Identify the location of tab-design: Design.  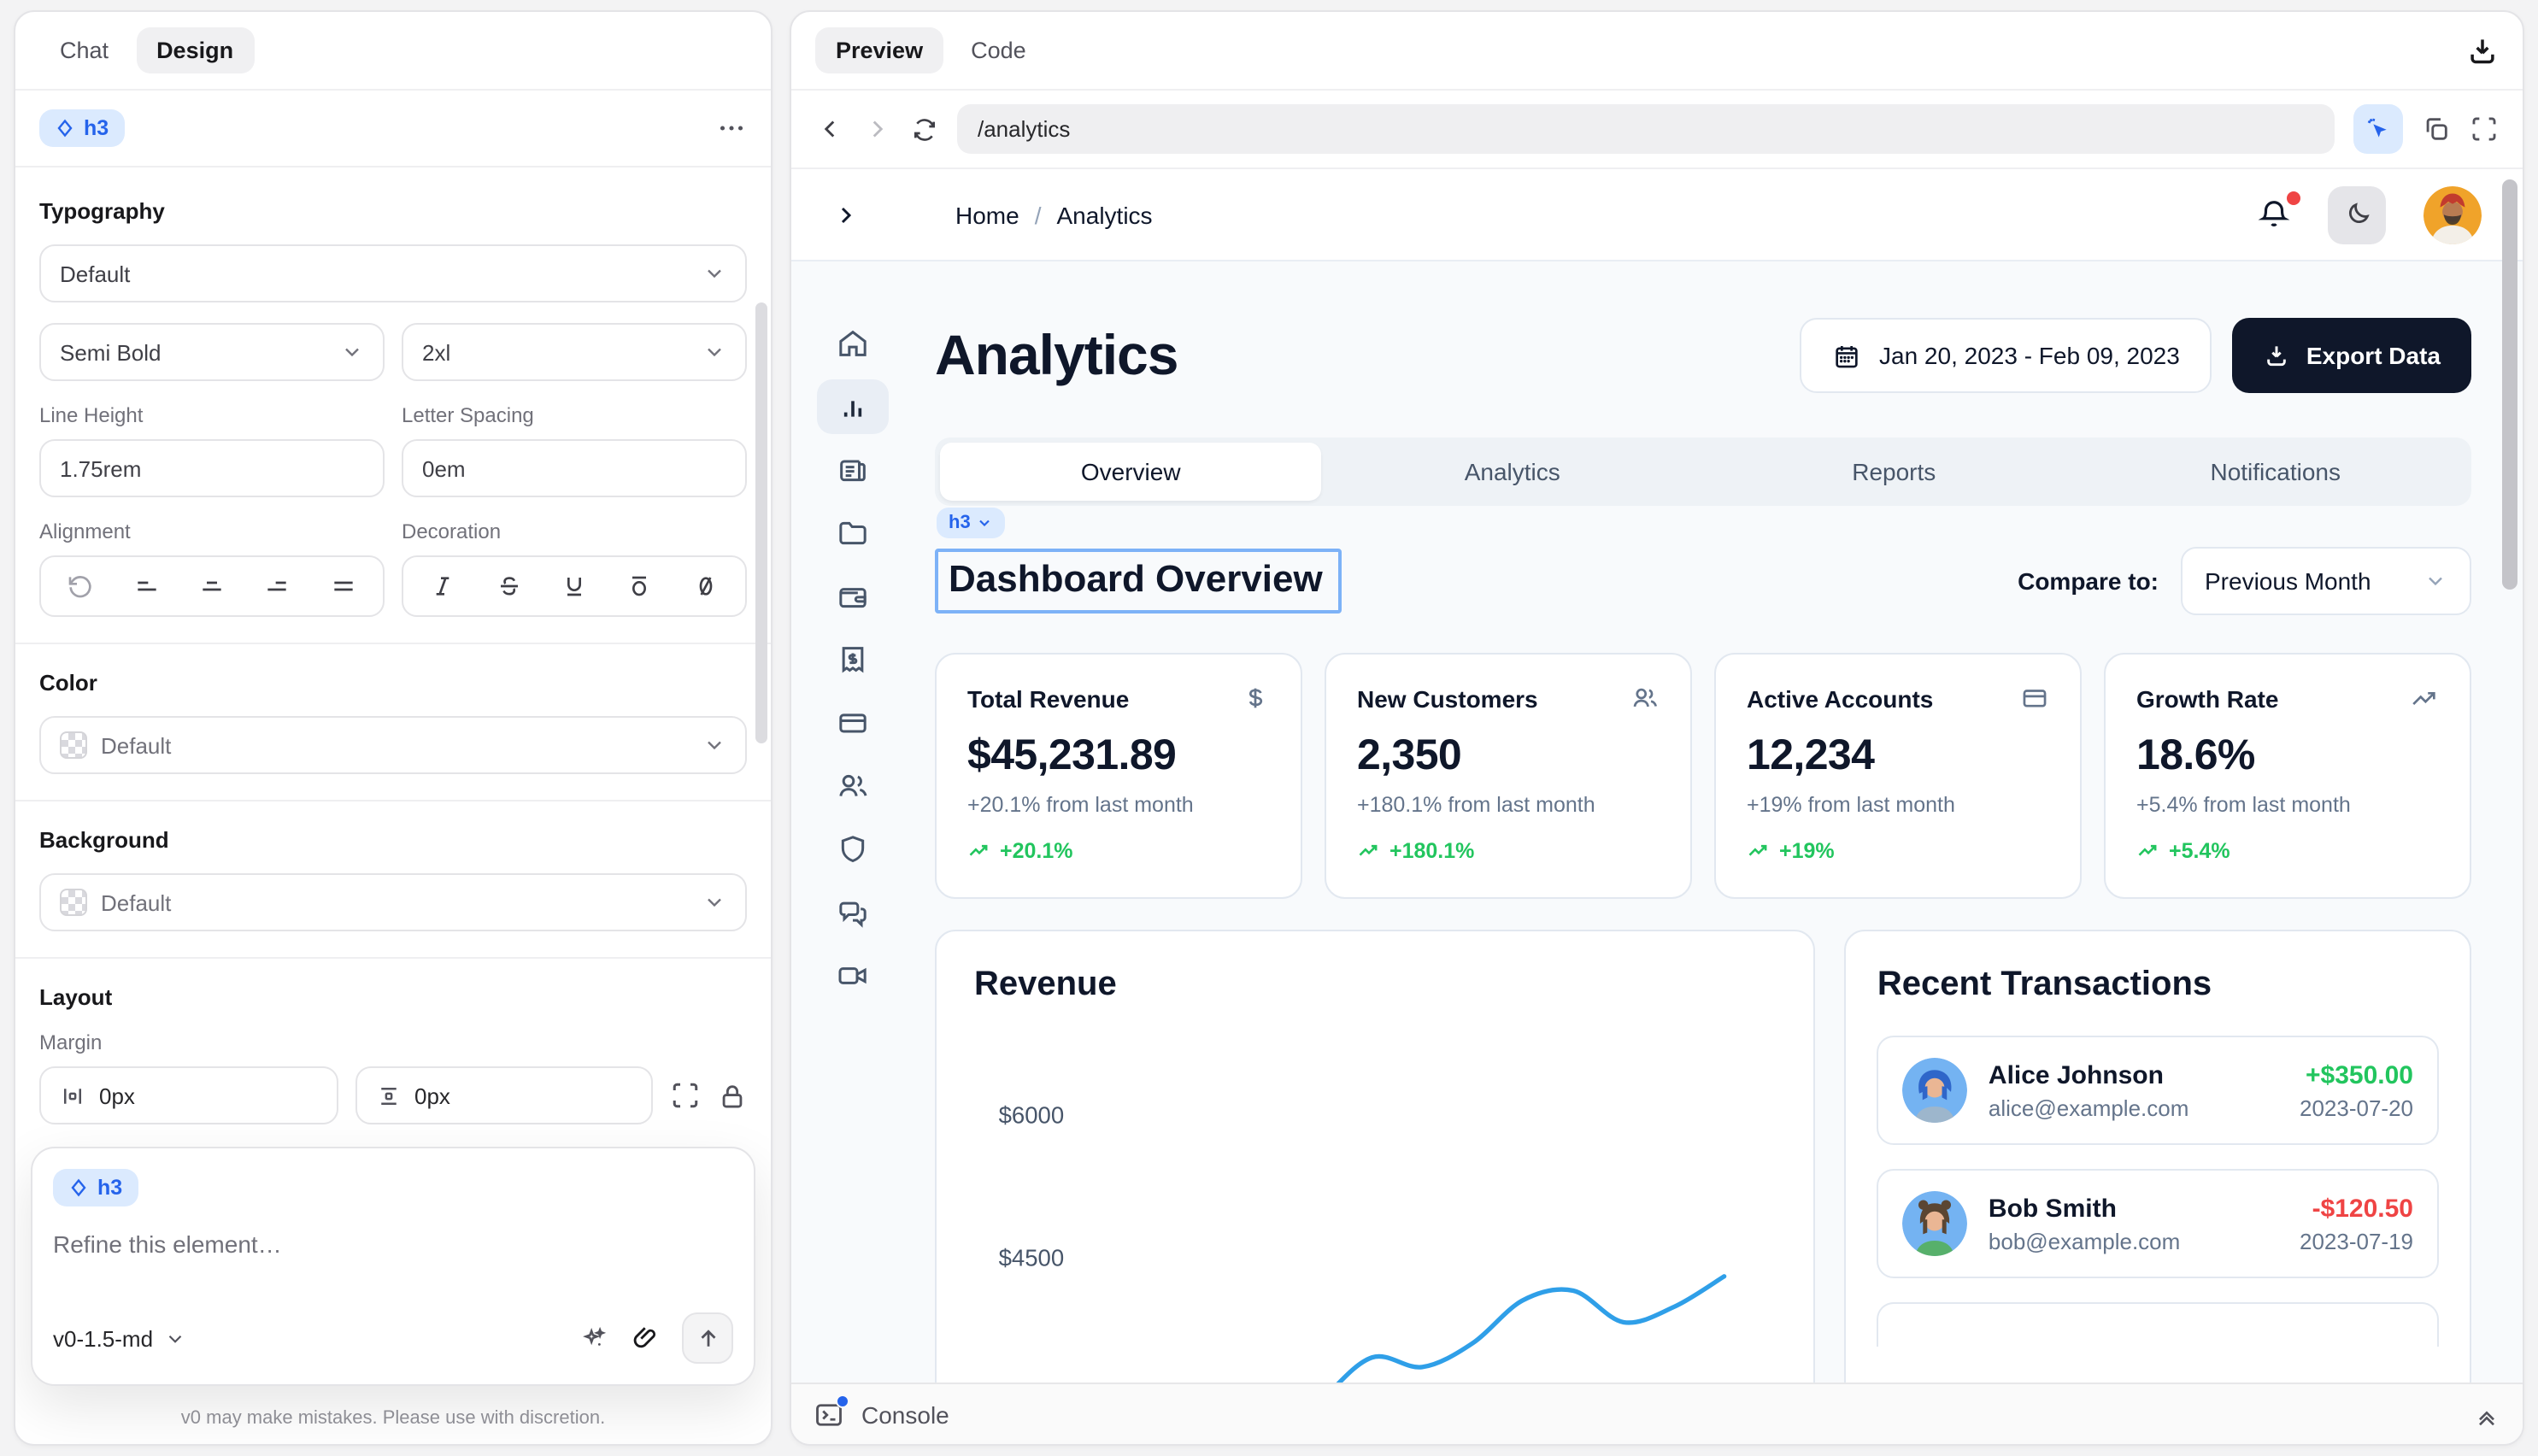
(195, 50).